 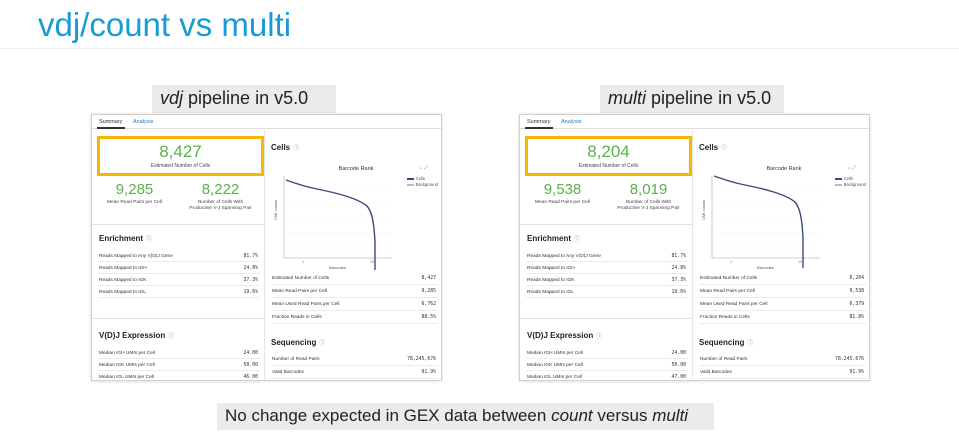 I want to click on cells-value: 8,427, so click(x=428, y=278).